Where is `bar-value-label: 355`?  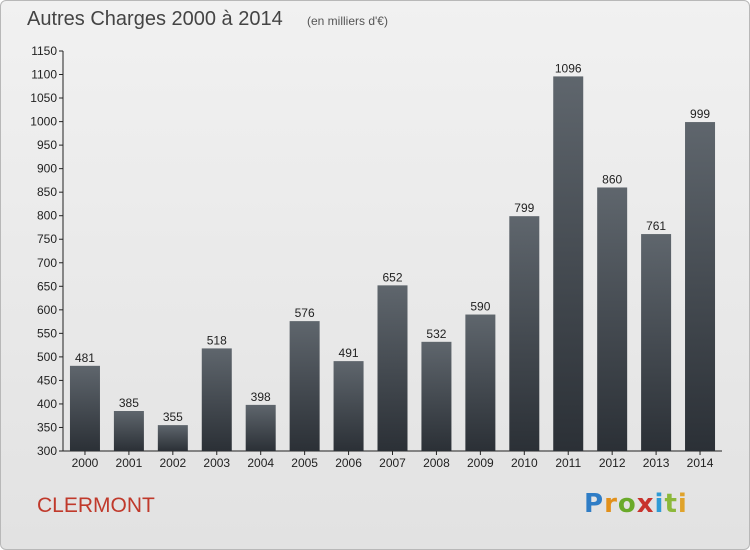
bar-value-label: 355 is located at coordinates (173, 417).